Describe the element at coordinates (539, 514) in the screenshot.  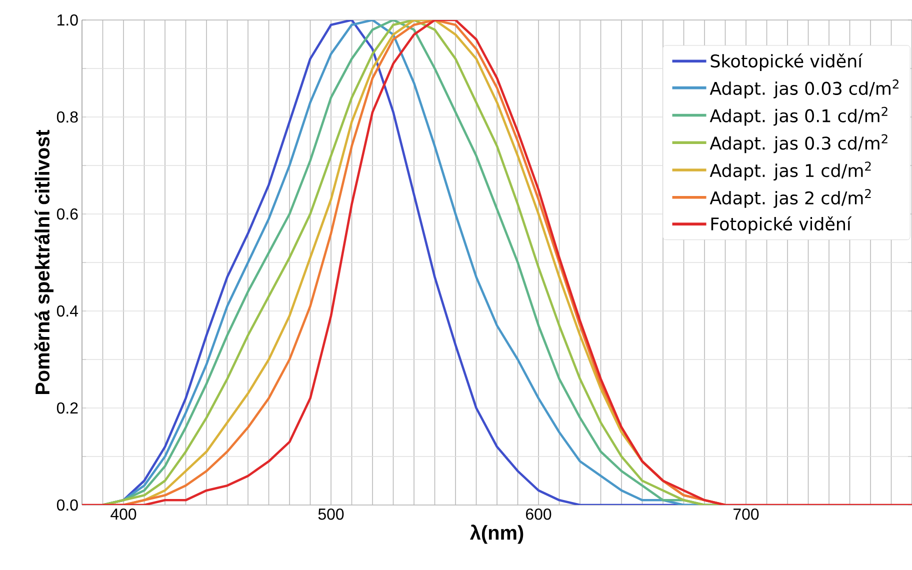
I see `x-tick-label: 600` at that location.